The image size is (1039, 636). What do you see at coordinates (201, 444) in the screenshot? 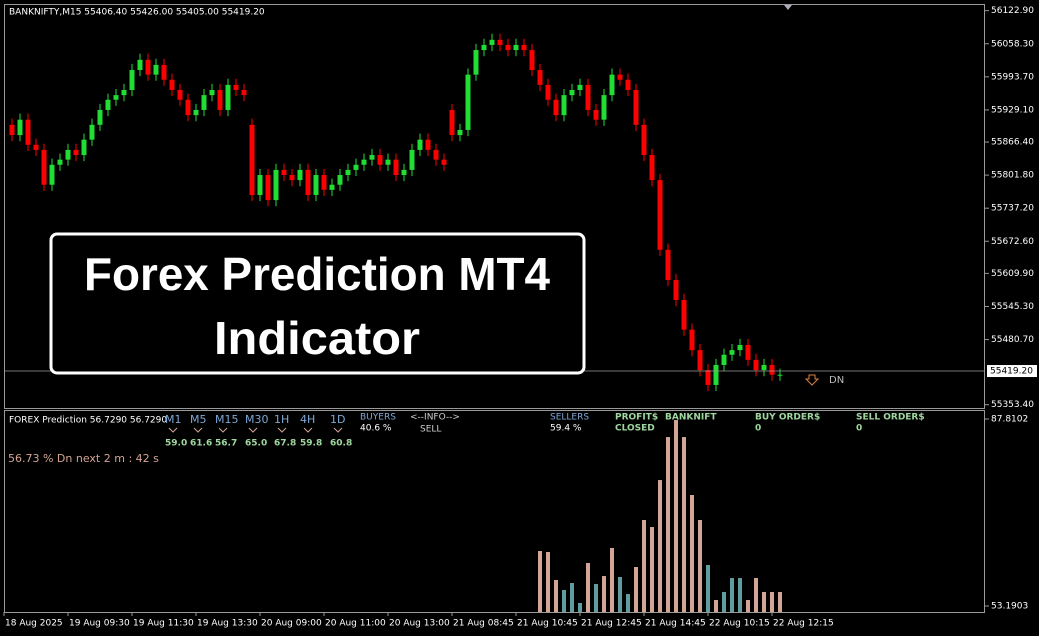
I see `timeframe-value: 61.6` at bounding box center [201, 444].